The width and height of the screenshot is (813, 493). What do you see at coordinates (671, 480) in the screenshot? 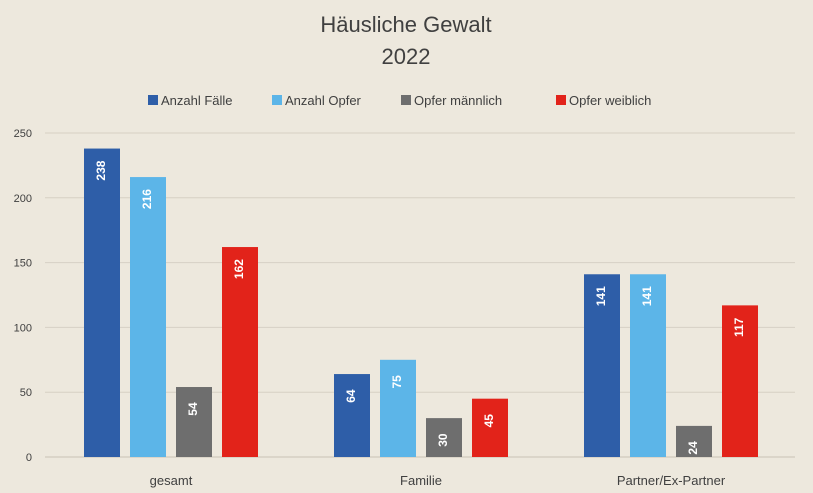
I see `x-category-label-partner-ex-partner: Partner/Ex-Partner` at bounding box center [671, 480].